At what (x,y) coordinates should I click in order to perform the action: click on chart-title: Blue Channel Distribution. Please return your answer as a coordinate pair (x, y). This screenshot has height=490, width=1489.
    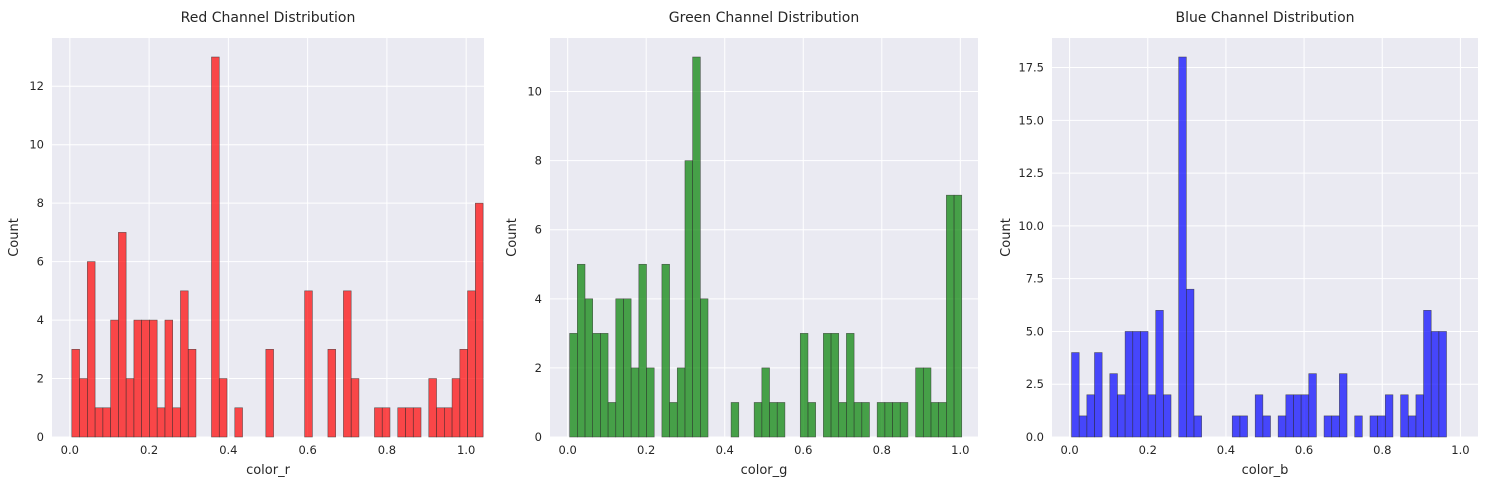
    Looking at the image, I should click on (1264, 18).